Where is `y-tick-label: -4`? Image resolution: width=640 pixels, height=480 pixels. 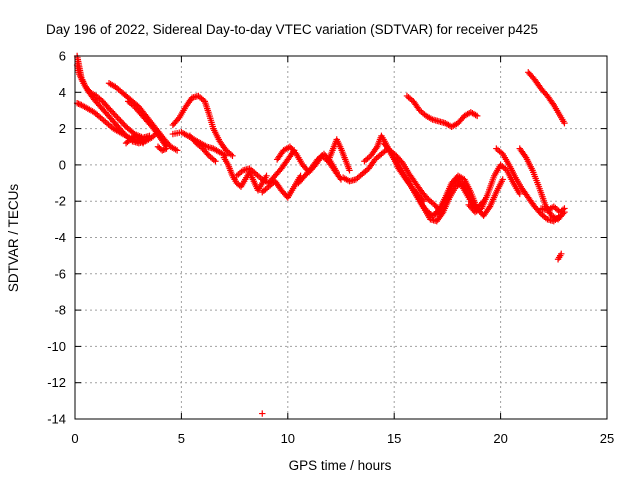
y-tick-label: -4 is located at coordinates (60, 237).